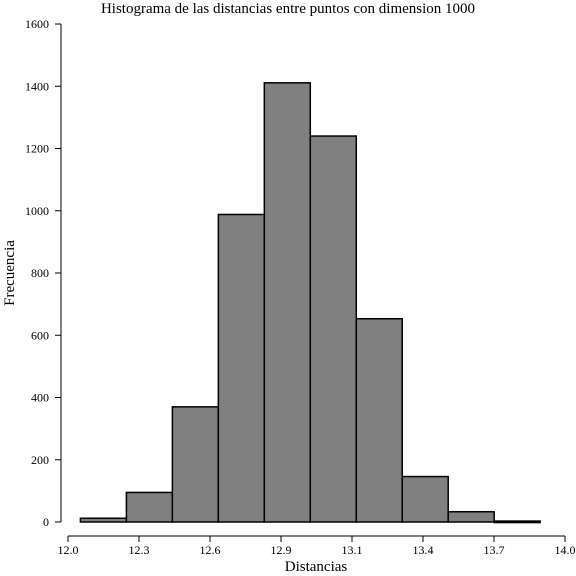 This screenshot has width=576, height=576. I want to click on x-tick-label: 14.0, so click(565, 550).